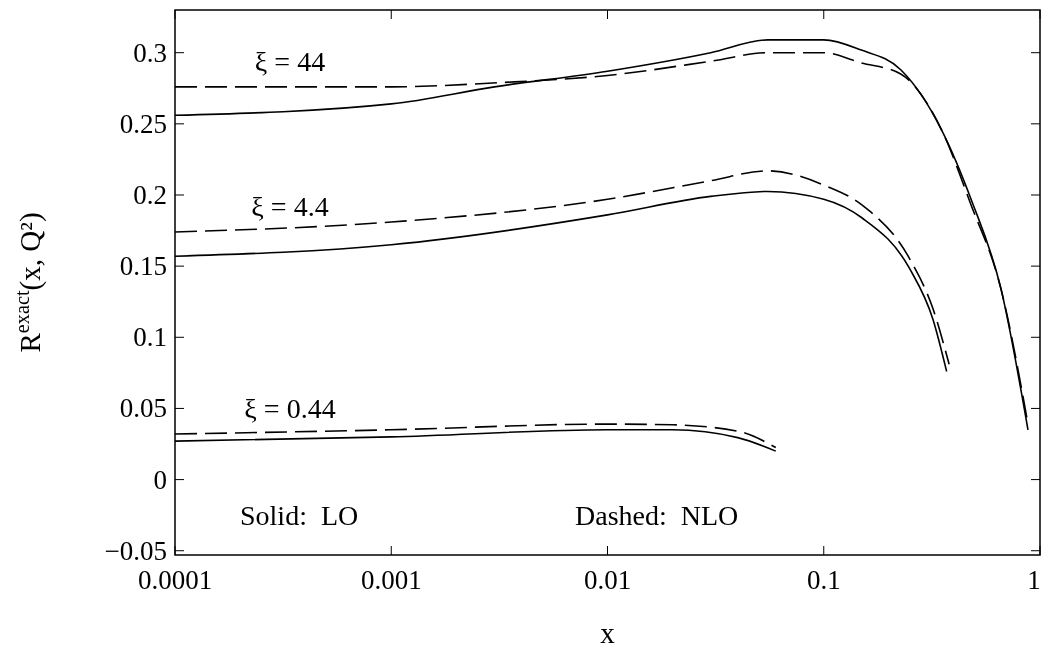 Image resolution: width=1046 pixels, height=649 pixels. I want to click on x-tick-label: 0.01, so click(607, 580).